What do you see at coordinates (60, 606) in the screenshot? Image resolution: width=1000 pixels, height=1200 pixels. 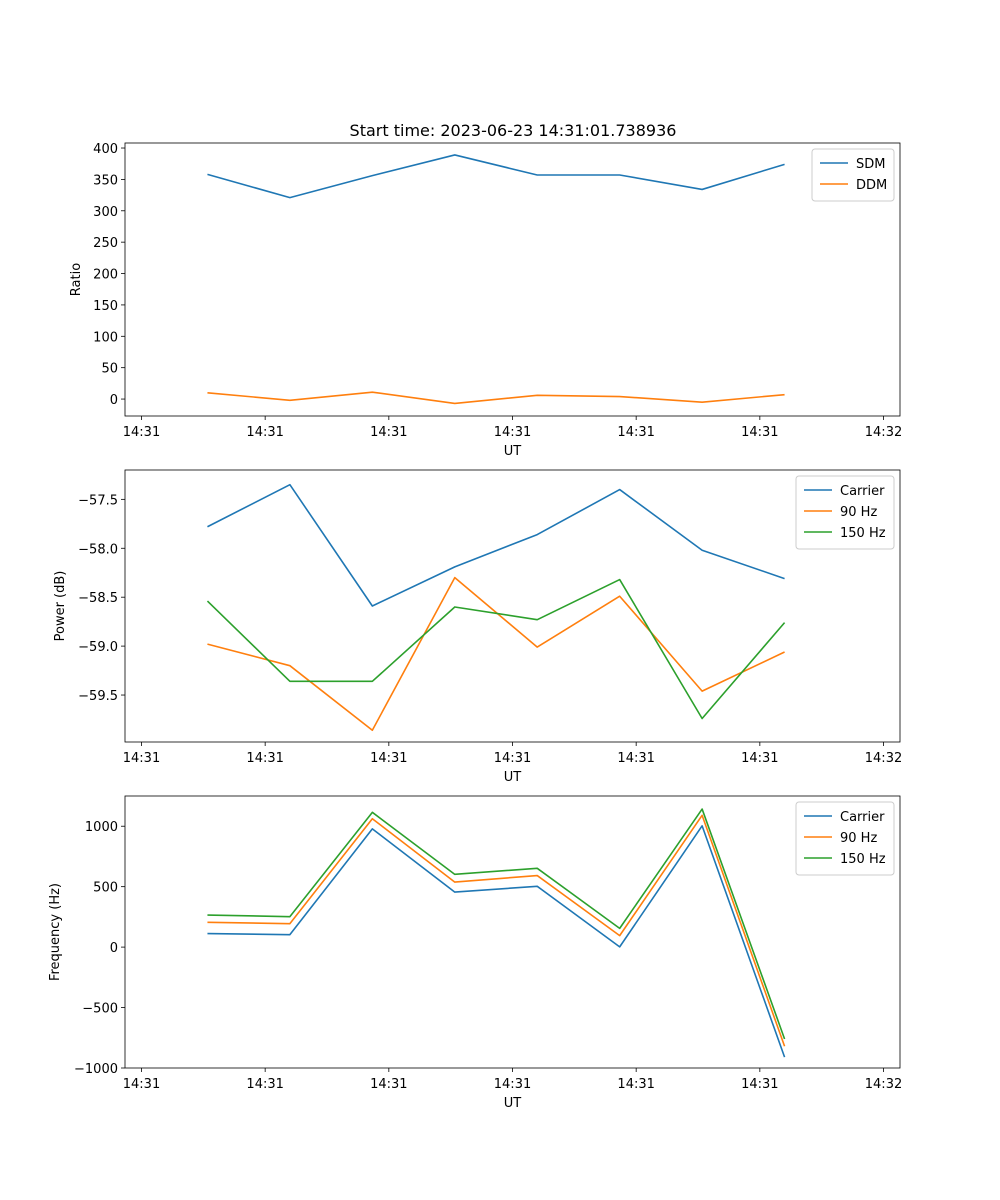 I see `power-y-axis-label: Power (dB)` at bounding box center [60, 606].